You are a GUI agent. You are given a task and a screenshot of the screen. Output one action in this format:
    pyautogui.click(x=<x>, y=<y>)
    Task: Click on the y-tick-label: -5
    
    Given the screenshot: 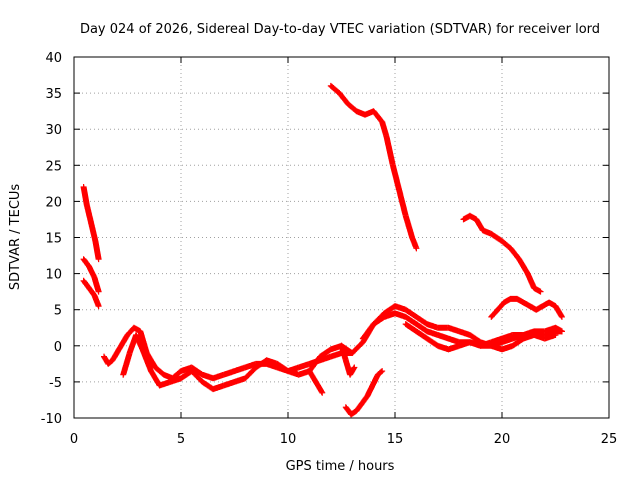 What is the action you would take?
    pyautogui.click(x=55, y=383)
    